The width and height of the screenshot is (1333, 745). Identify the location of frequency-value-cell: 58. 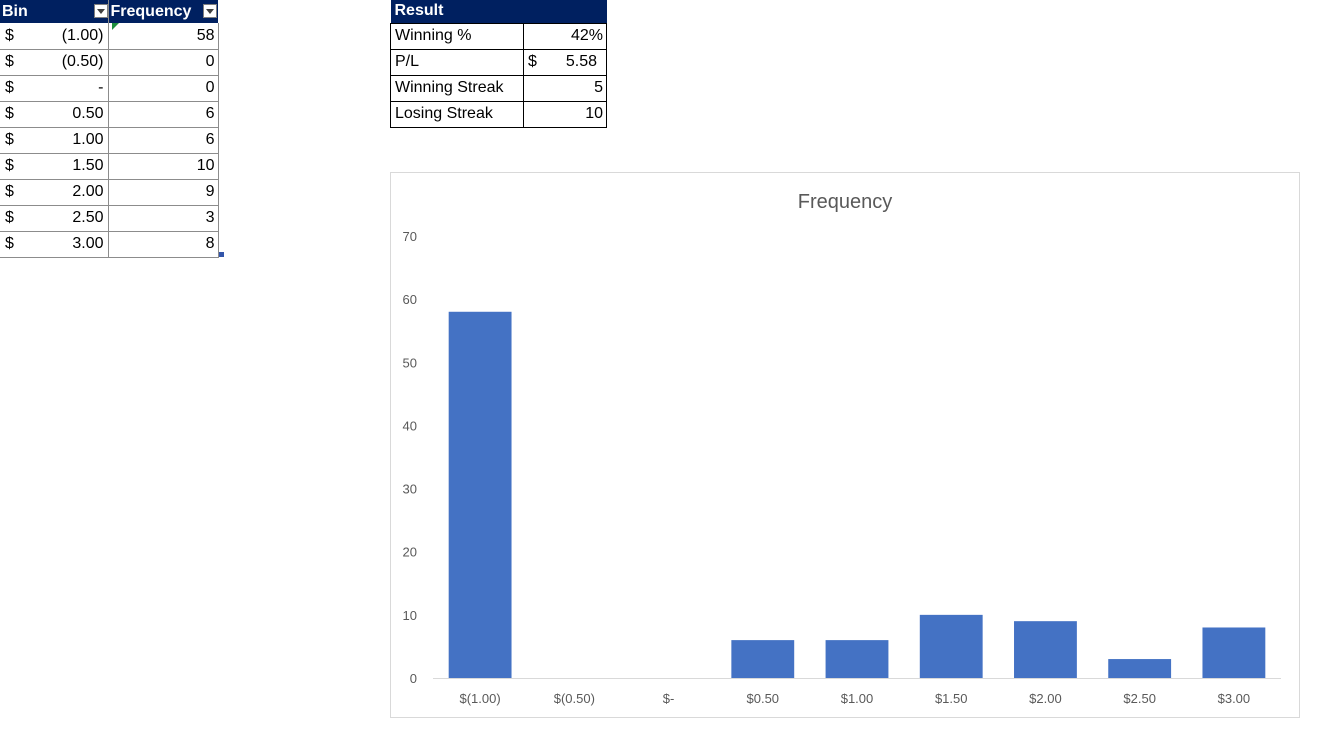
(163, 36).